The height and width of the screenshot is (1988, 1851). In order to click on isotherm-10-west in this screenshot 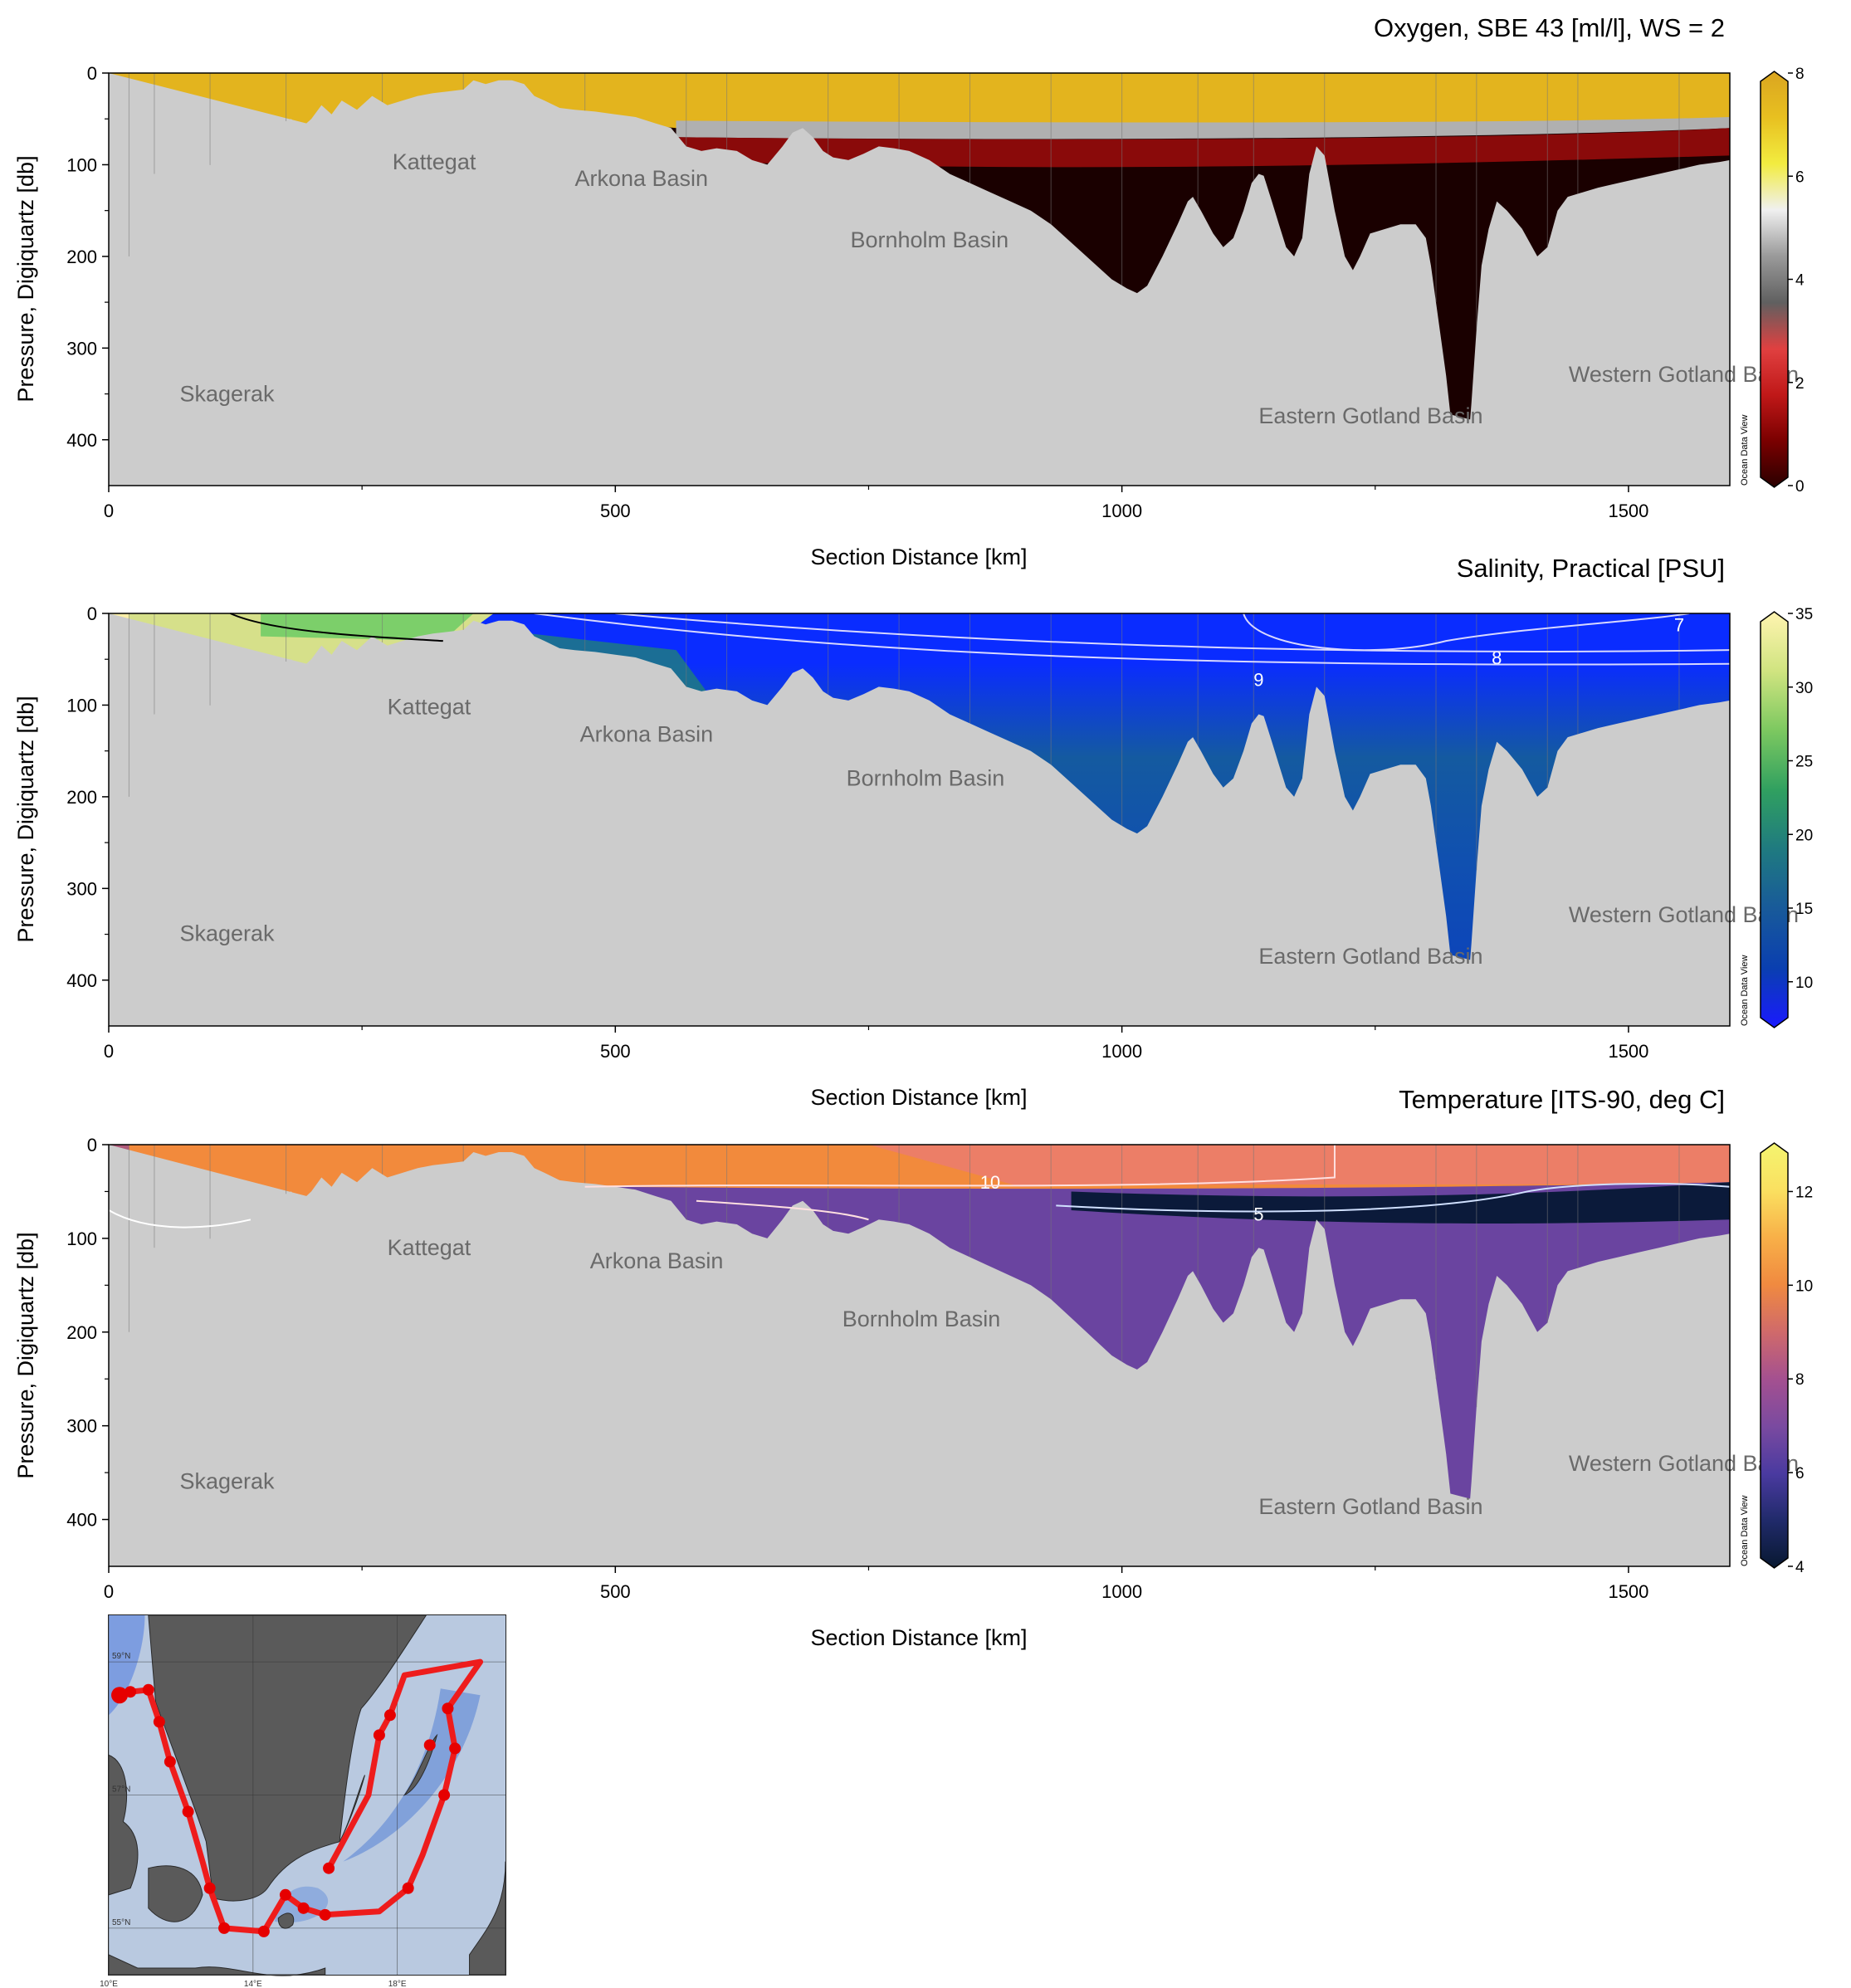, I will do `click(180, 1218)`.